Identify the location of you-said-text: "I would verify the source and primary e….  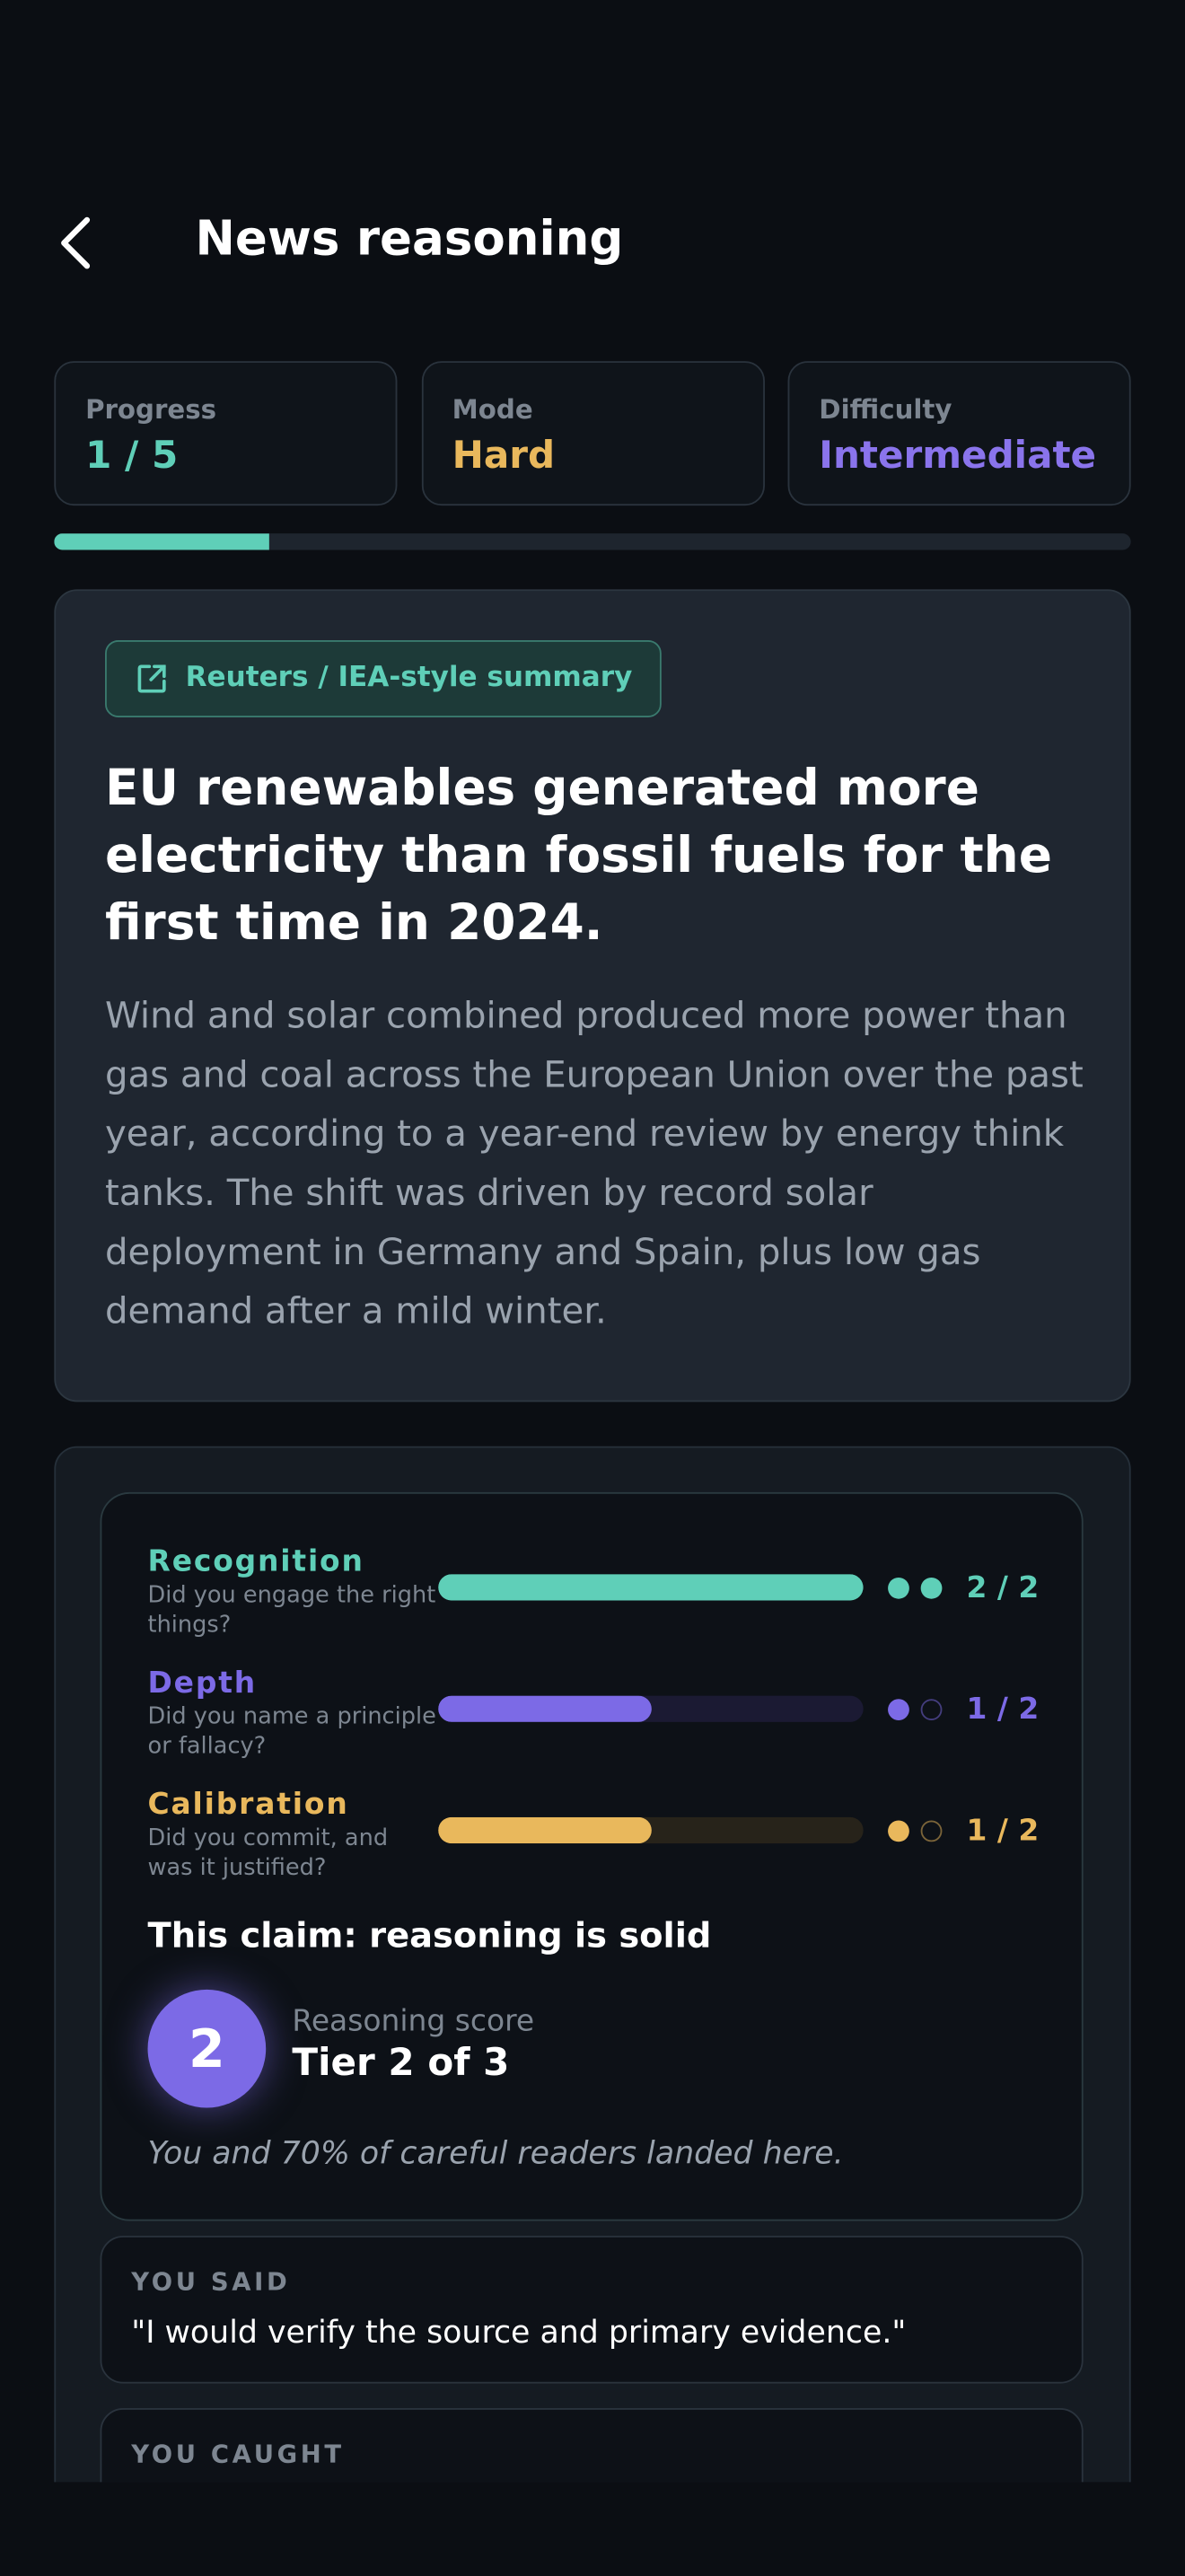
(519, 2333).